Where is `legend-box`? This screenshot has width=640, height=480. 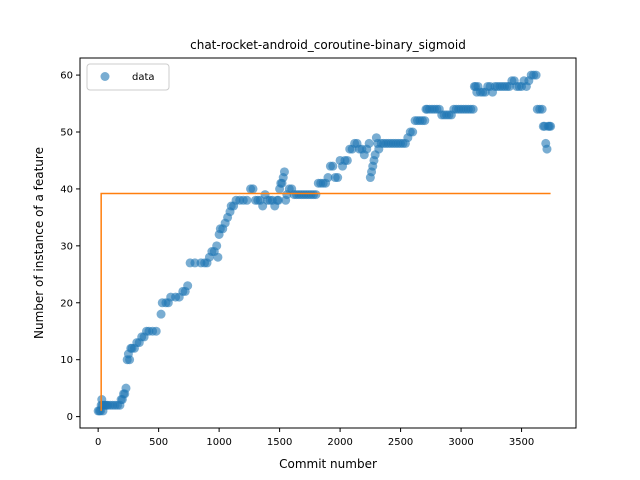 legend-box is located at coordinates (128, 77).